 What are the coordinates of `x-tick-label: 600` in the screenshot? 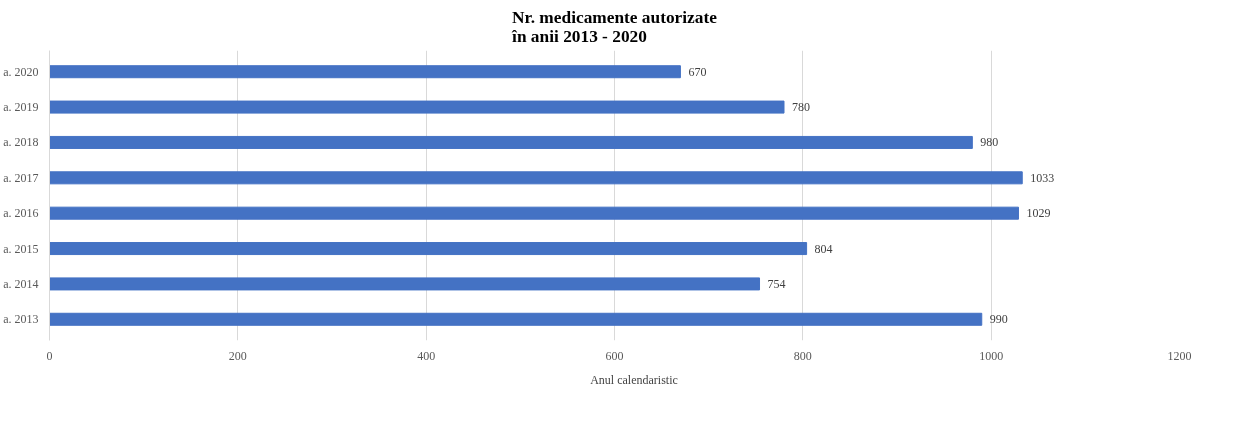 It's located at (614, 355).